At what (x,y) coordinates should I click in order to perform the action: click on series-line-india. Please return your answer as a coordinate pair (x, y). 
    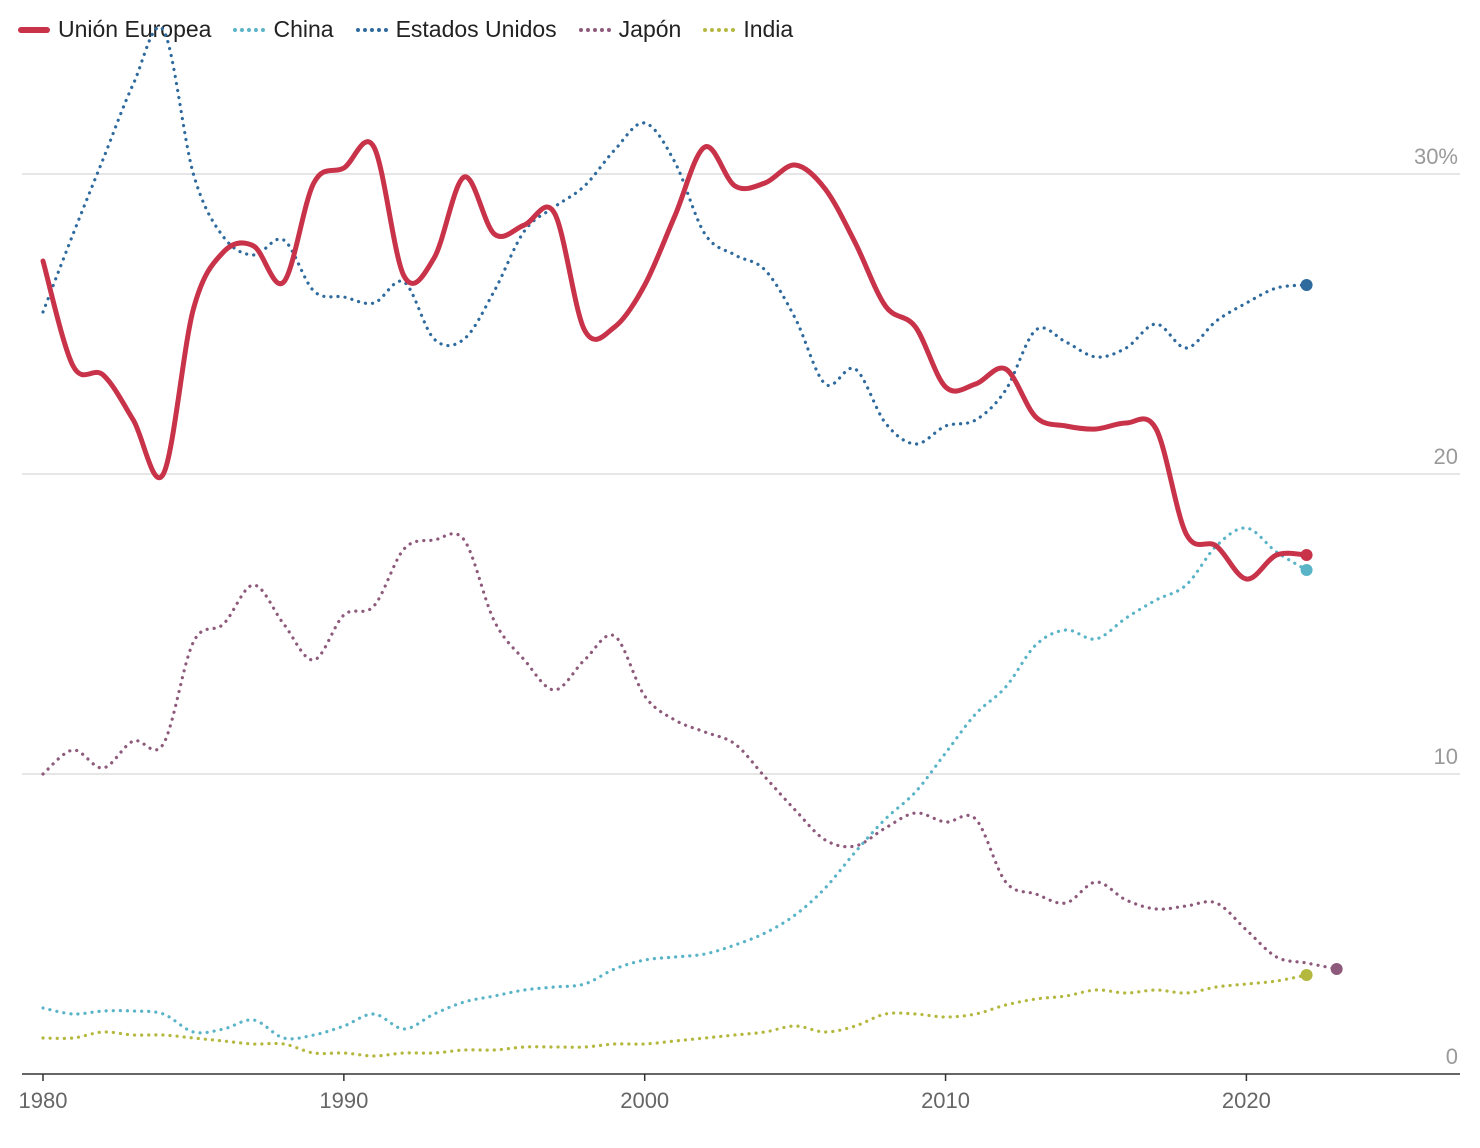
    Looking at the image, I should click on (675, 1015).